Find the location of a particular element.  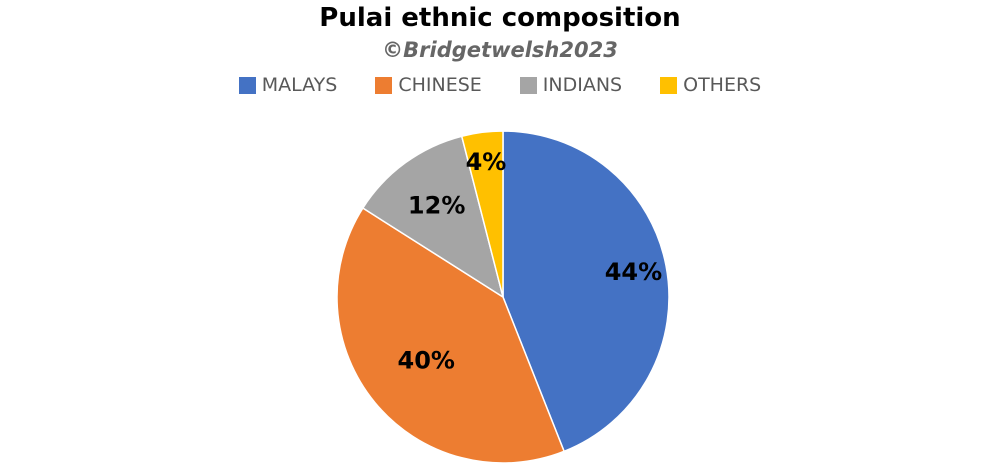

legend-swatch-chinese is located at coordinates (384, 85).